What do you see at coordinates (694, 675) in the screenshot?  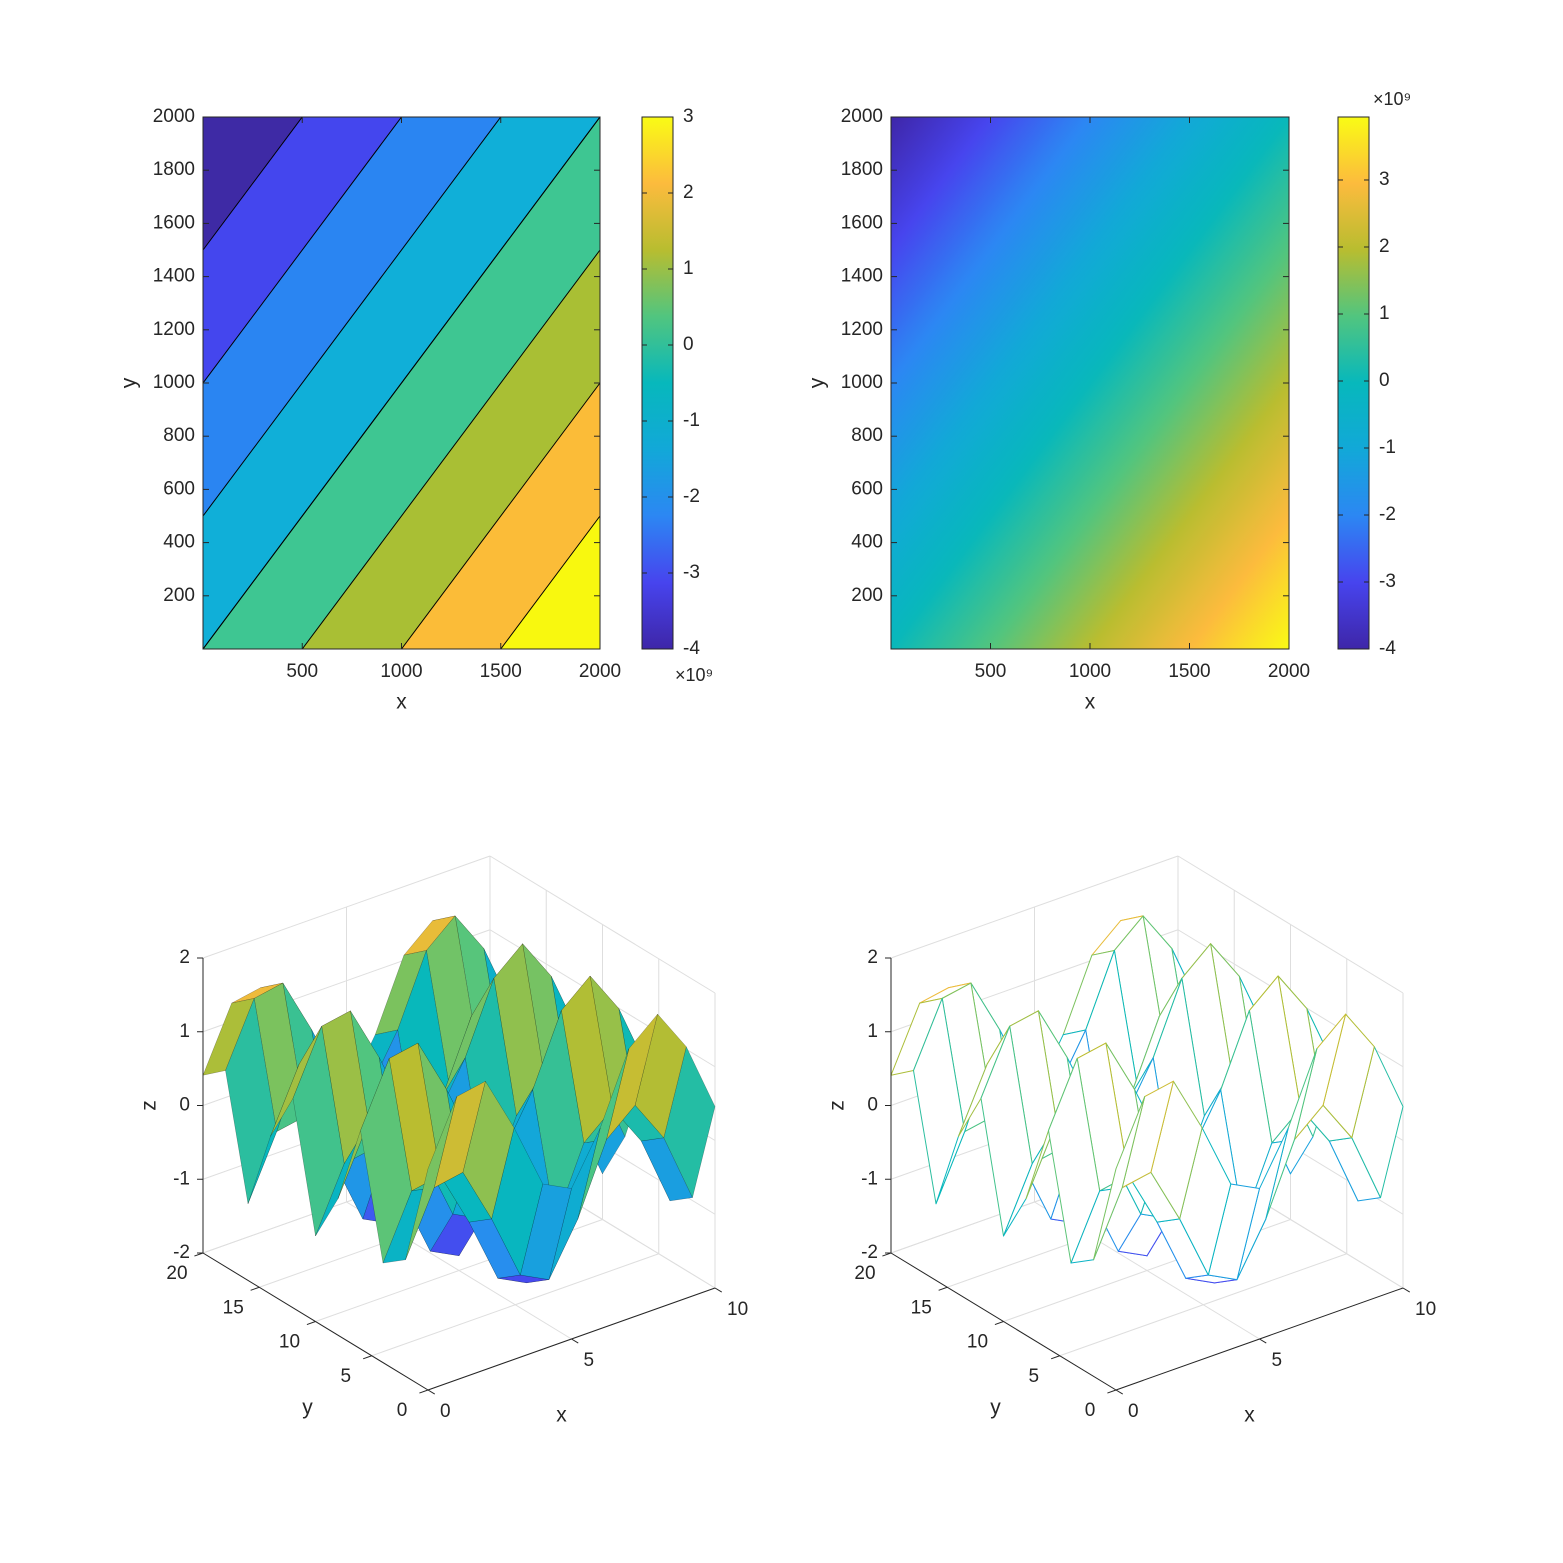 I see `colorbar-exponent: ×10⁹` at bounding box center [694, 675].